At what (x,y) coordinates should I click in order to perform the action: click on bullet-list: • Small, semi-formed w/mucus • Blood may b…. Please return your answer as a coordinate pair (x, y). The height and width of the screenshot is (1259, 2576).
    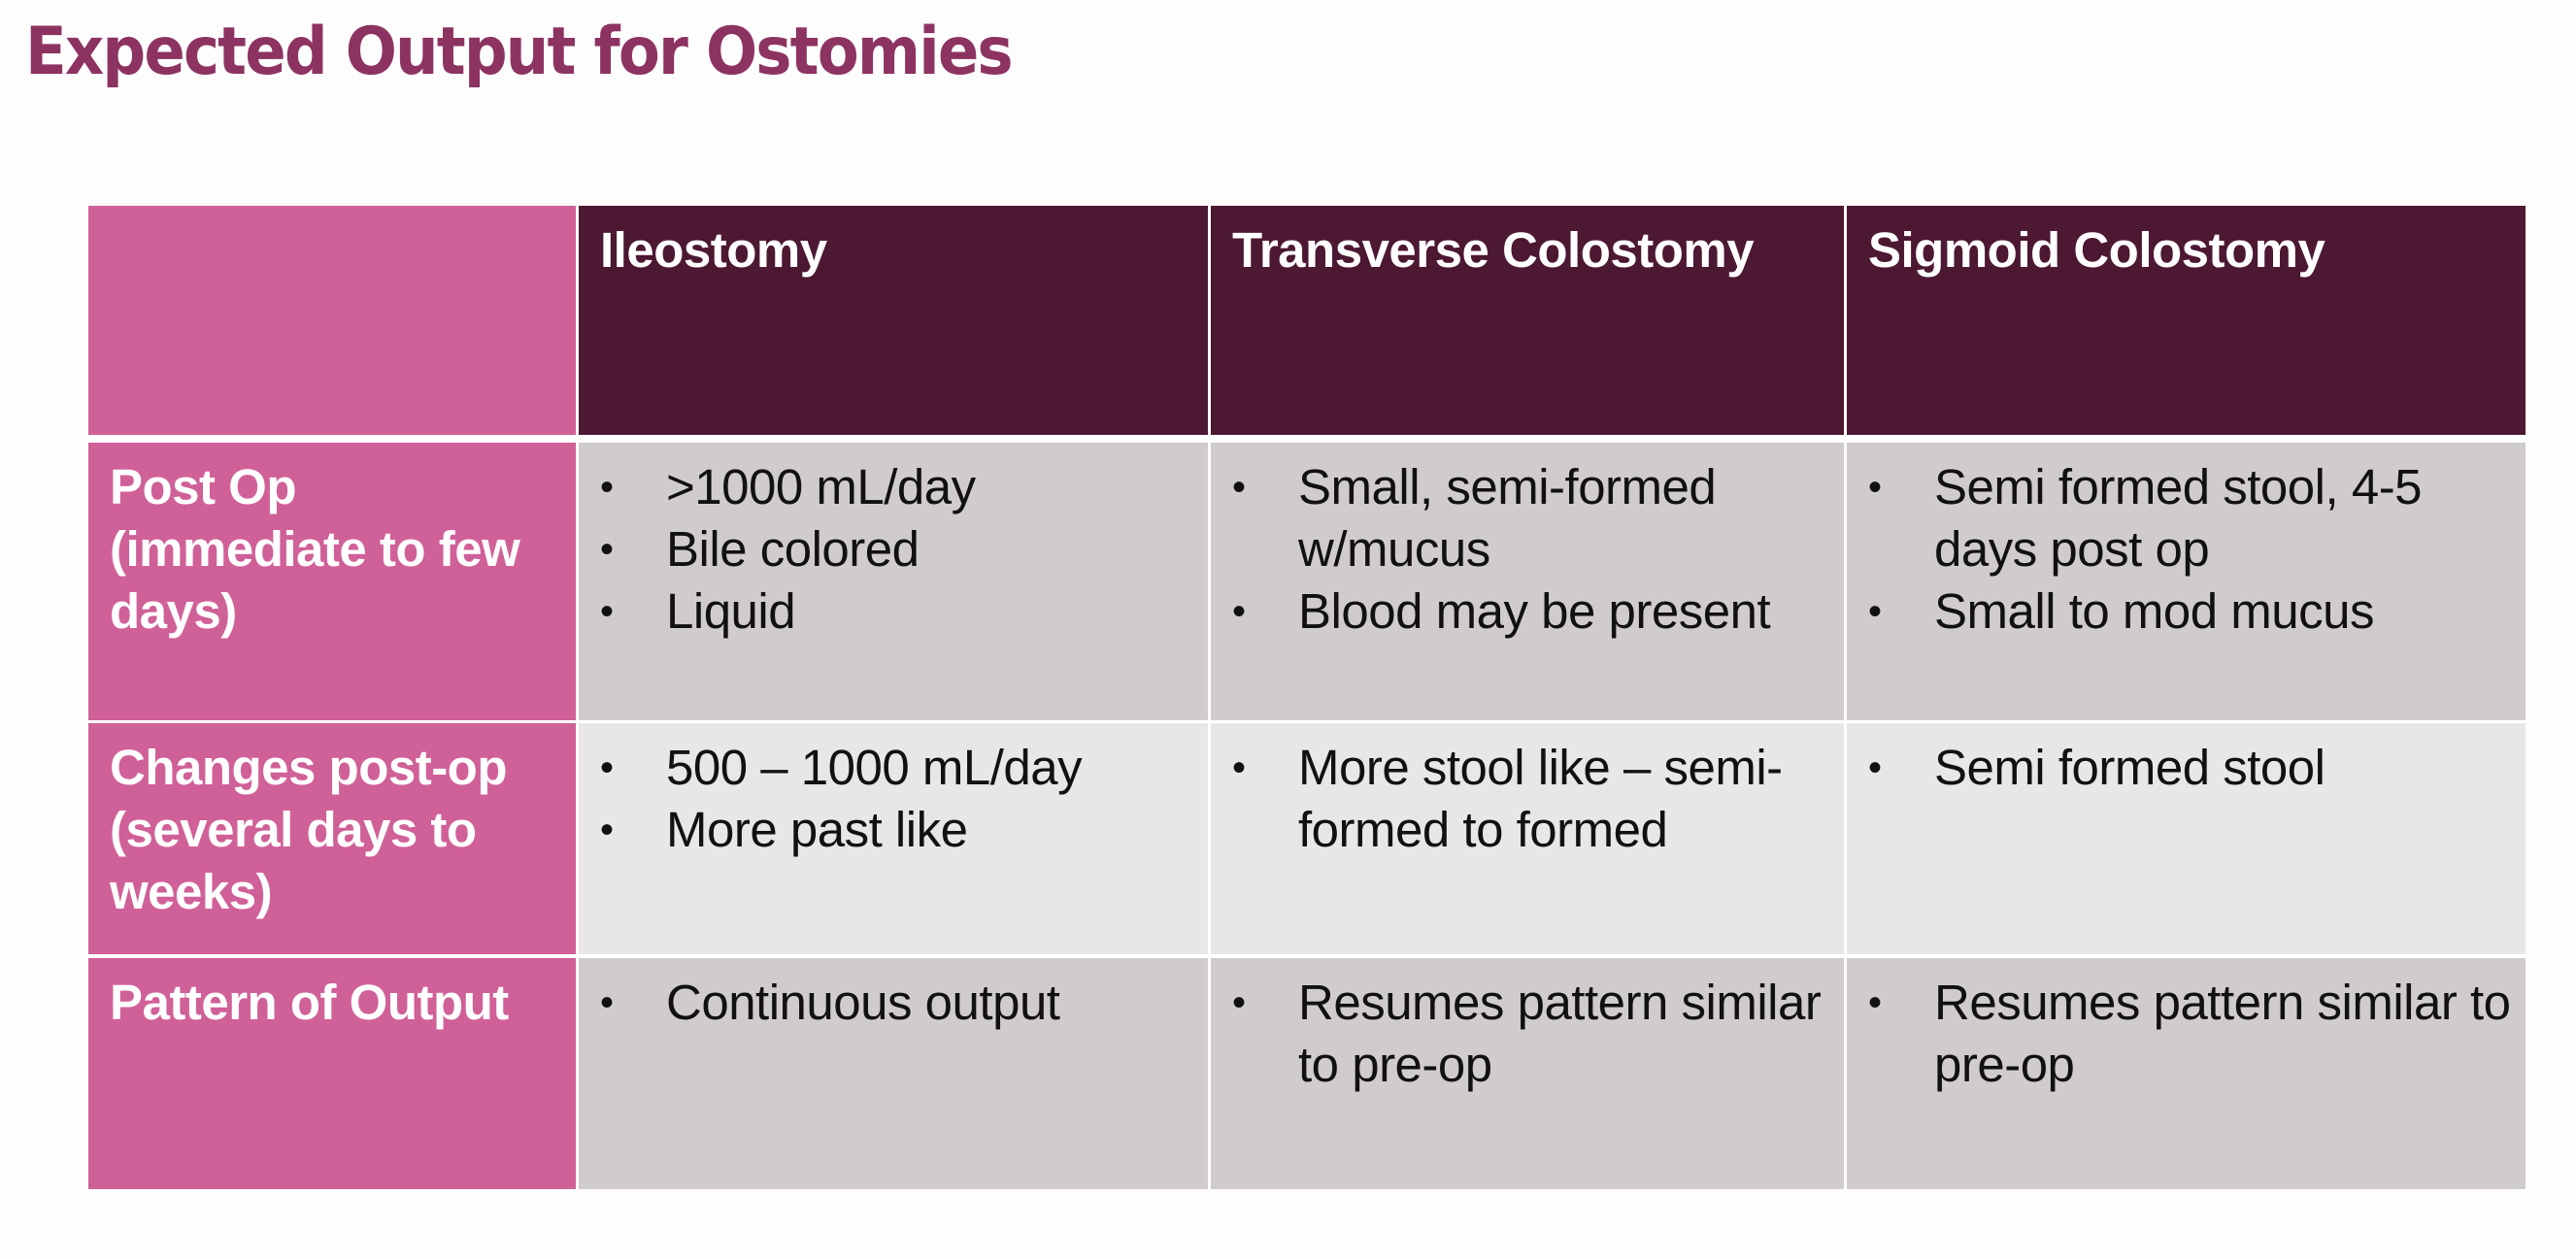
    Looking at the image, I should click on (1528, 543).